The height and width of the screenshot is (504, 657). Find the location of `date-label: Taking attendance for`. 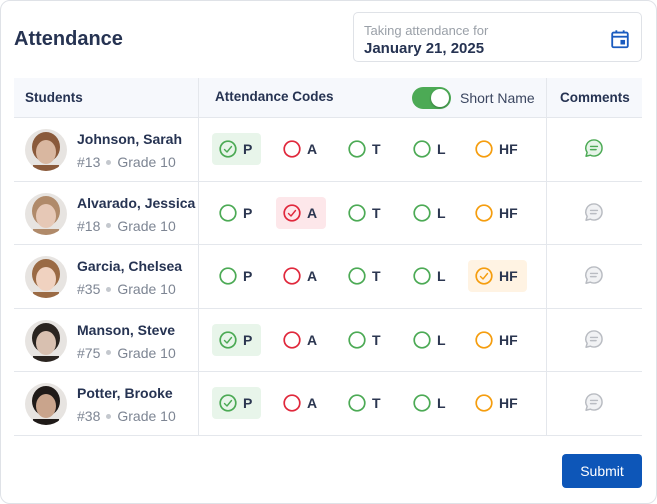

date-label: Taking attendance for is located at coordinates (426, 30).